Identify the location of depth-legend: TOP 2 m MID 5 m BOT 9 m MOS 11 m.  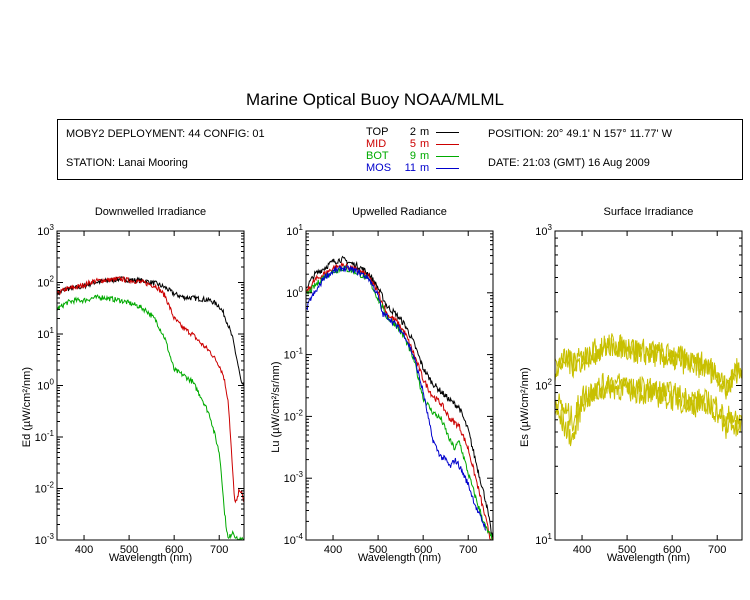
(421, 152).